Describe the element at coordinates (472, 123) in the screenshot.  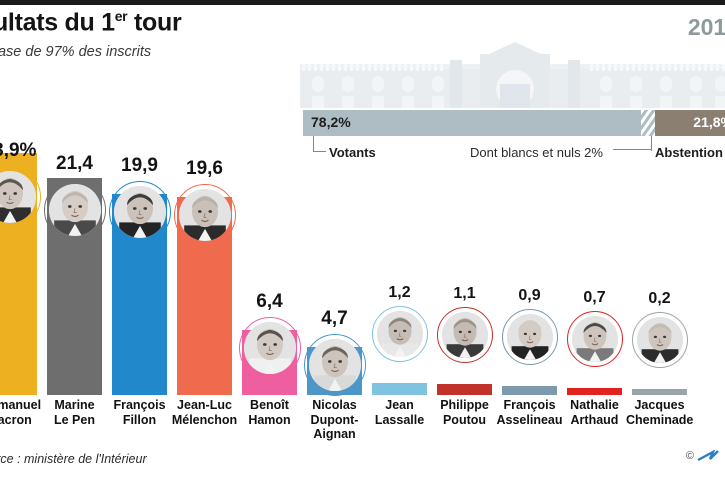
I see `turnout-votants-segment: 78,2%` at that location.